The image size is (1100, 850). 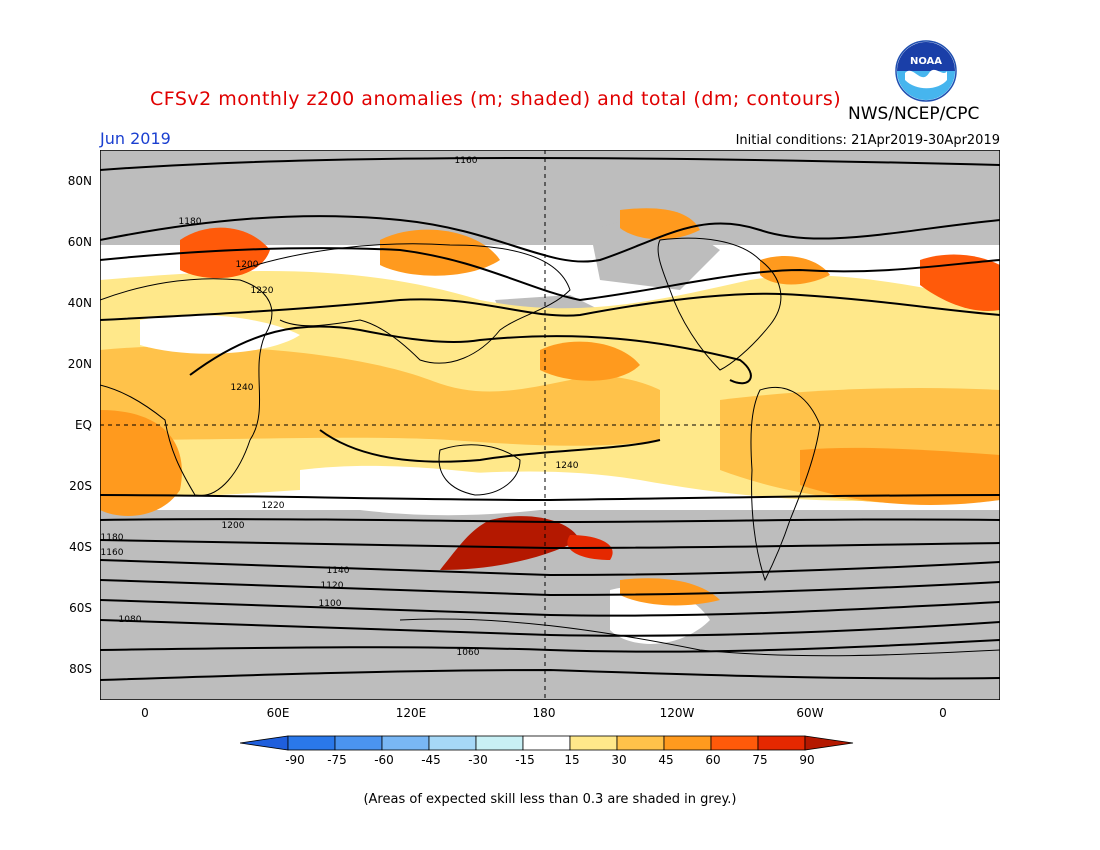 I want to click on colorbar-tick: 30, so click(x=618, y=760).